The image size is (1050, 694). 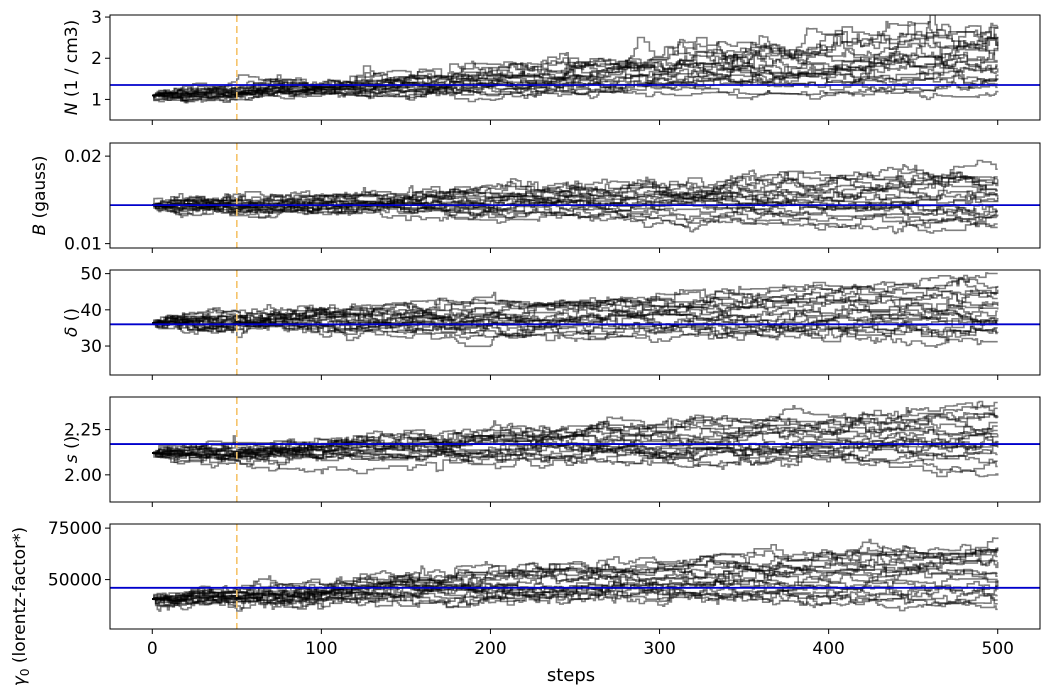 What do you see at coordinates (91, 311) in the screenshot?
I see `y-tick-label: 40` at bounding box center [91, 311].